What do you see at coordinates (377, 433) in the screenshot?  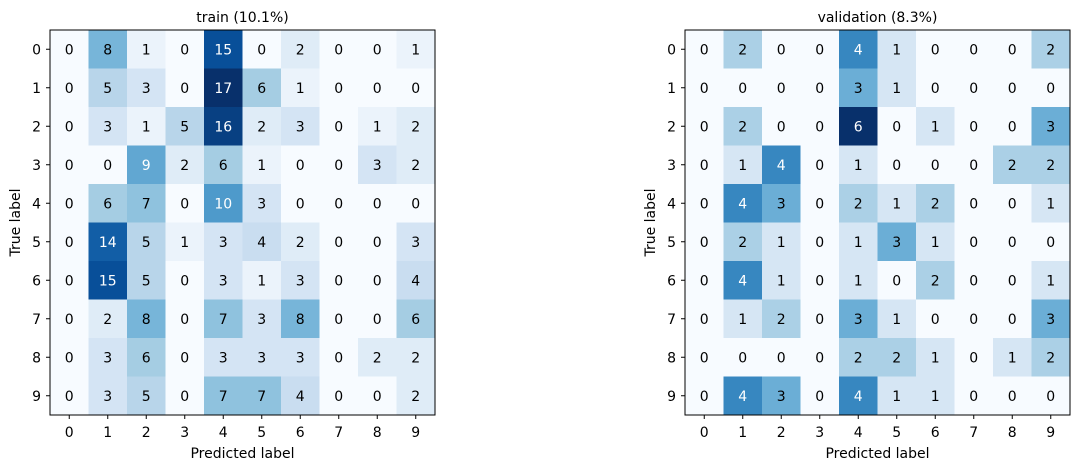 I see `x-tick-label: 8` at bounding box center [377, 433].